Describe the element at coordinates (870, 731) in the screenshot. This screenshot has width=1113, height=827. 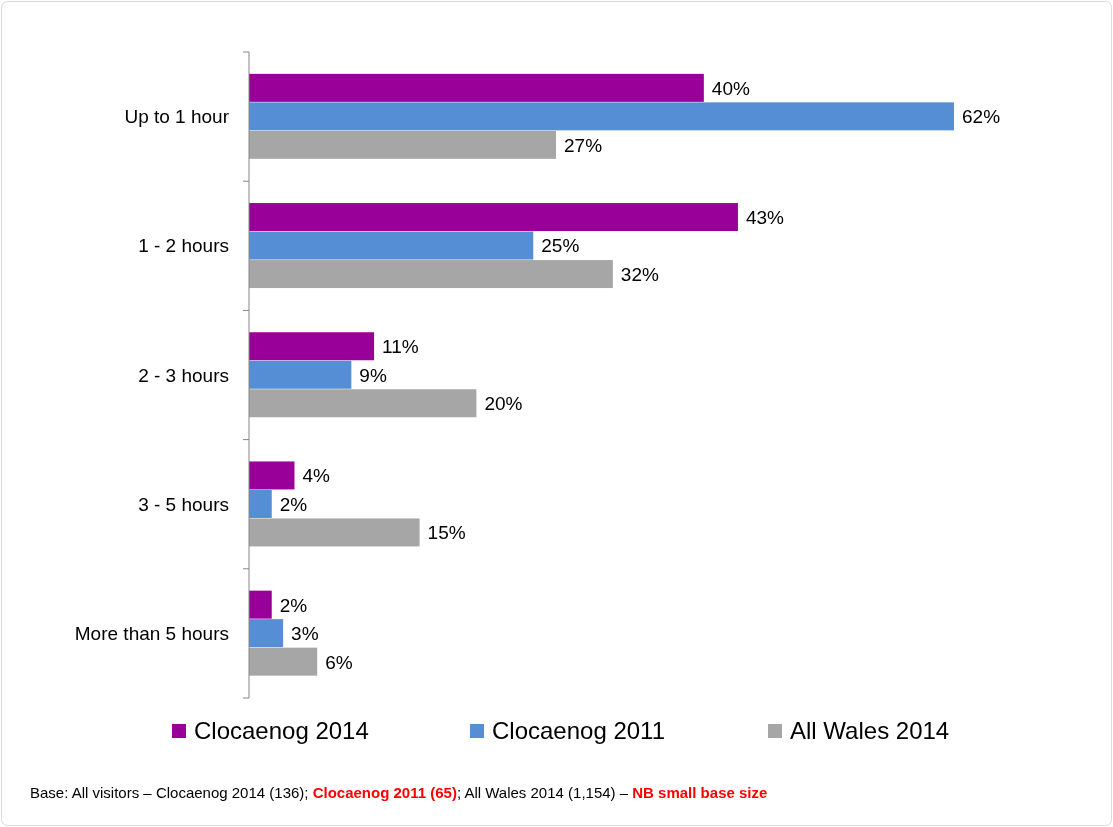
I see `legend-label: All Wales 2014` at that location.